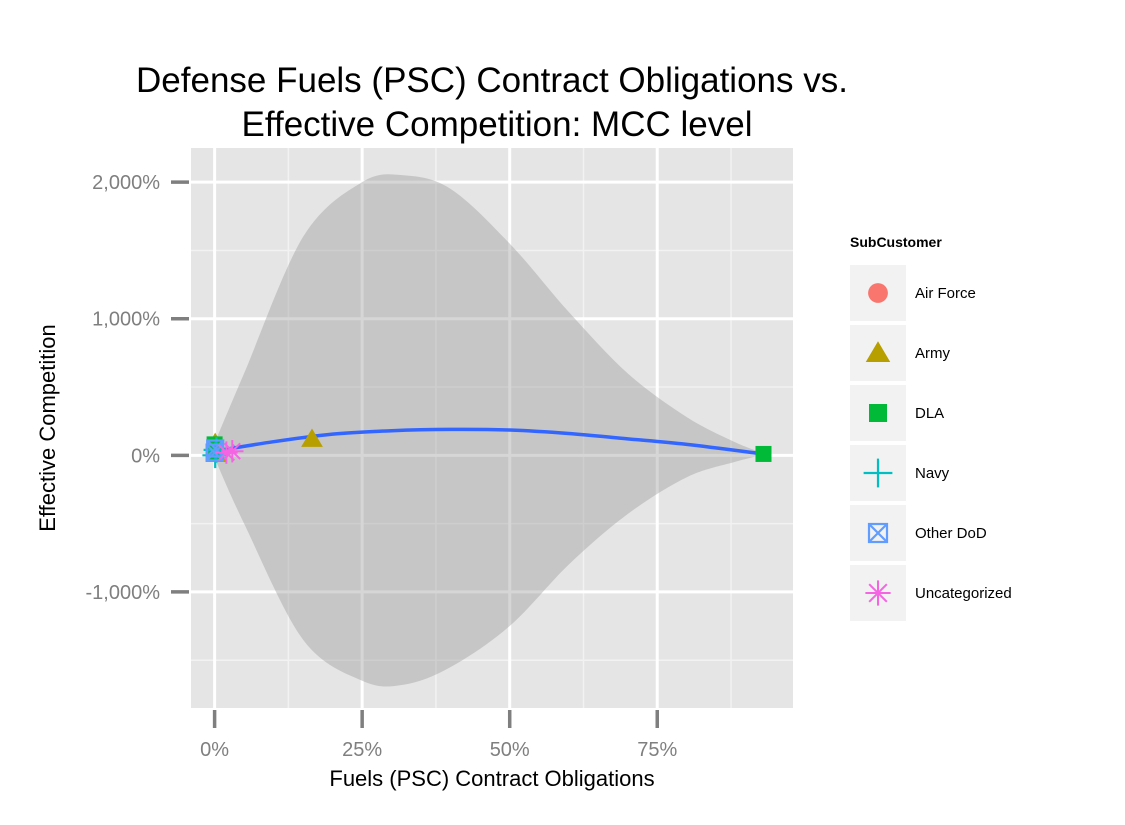 The width and height of the screenshot is (1125, 825). Describe the element at coordinates (362, 750) in the screenshot. I see `x-tick-label: 25%` at that location.